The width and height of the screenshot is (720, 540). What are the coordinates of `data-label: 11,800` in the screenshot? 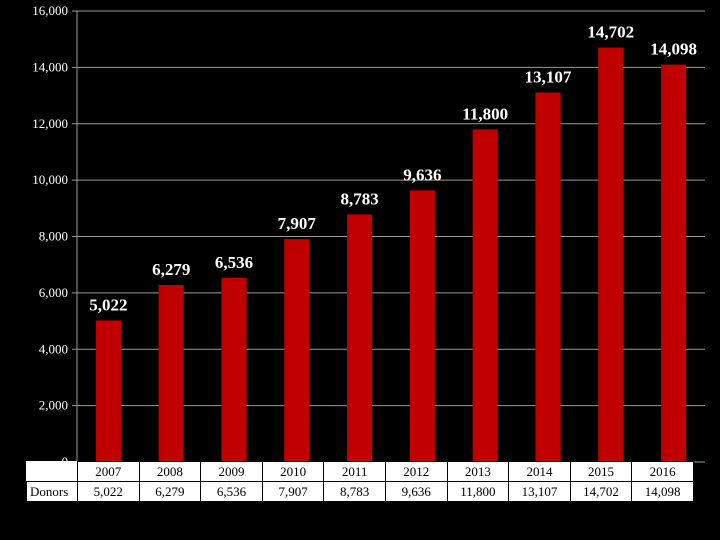 It's located at (485, 113).